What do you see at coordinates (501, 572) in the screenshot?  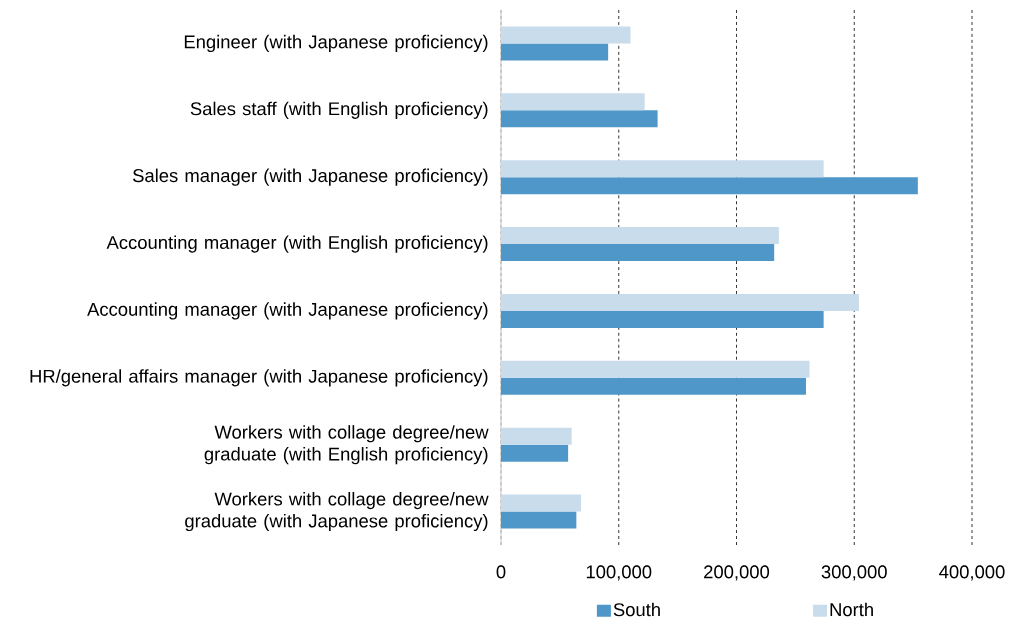 I see `x-tick-label: 0` at bounding box center [501, 572].